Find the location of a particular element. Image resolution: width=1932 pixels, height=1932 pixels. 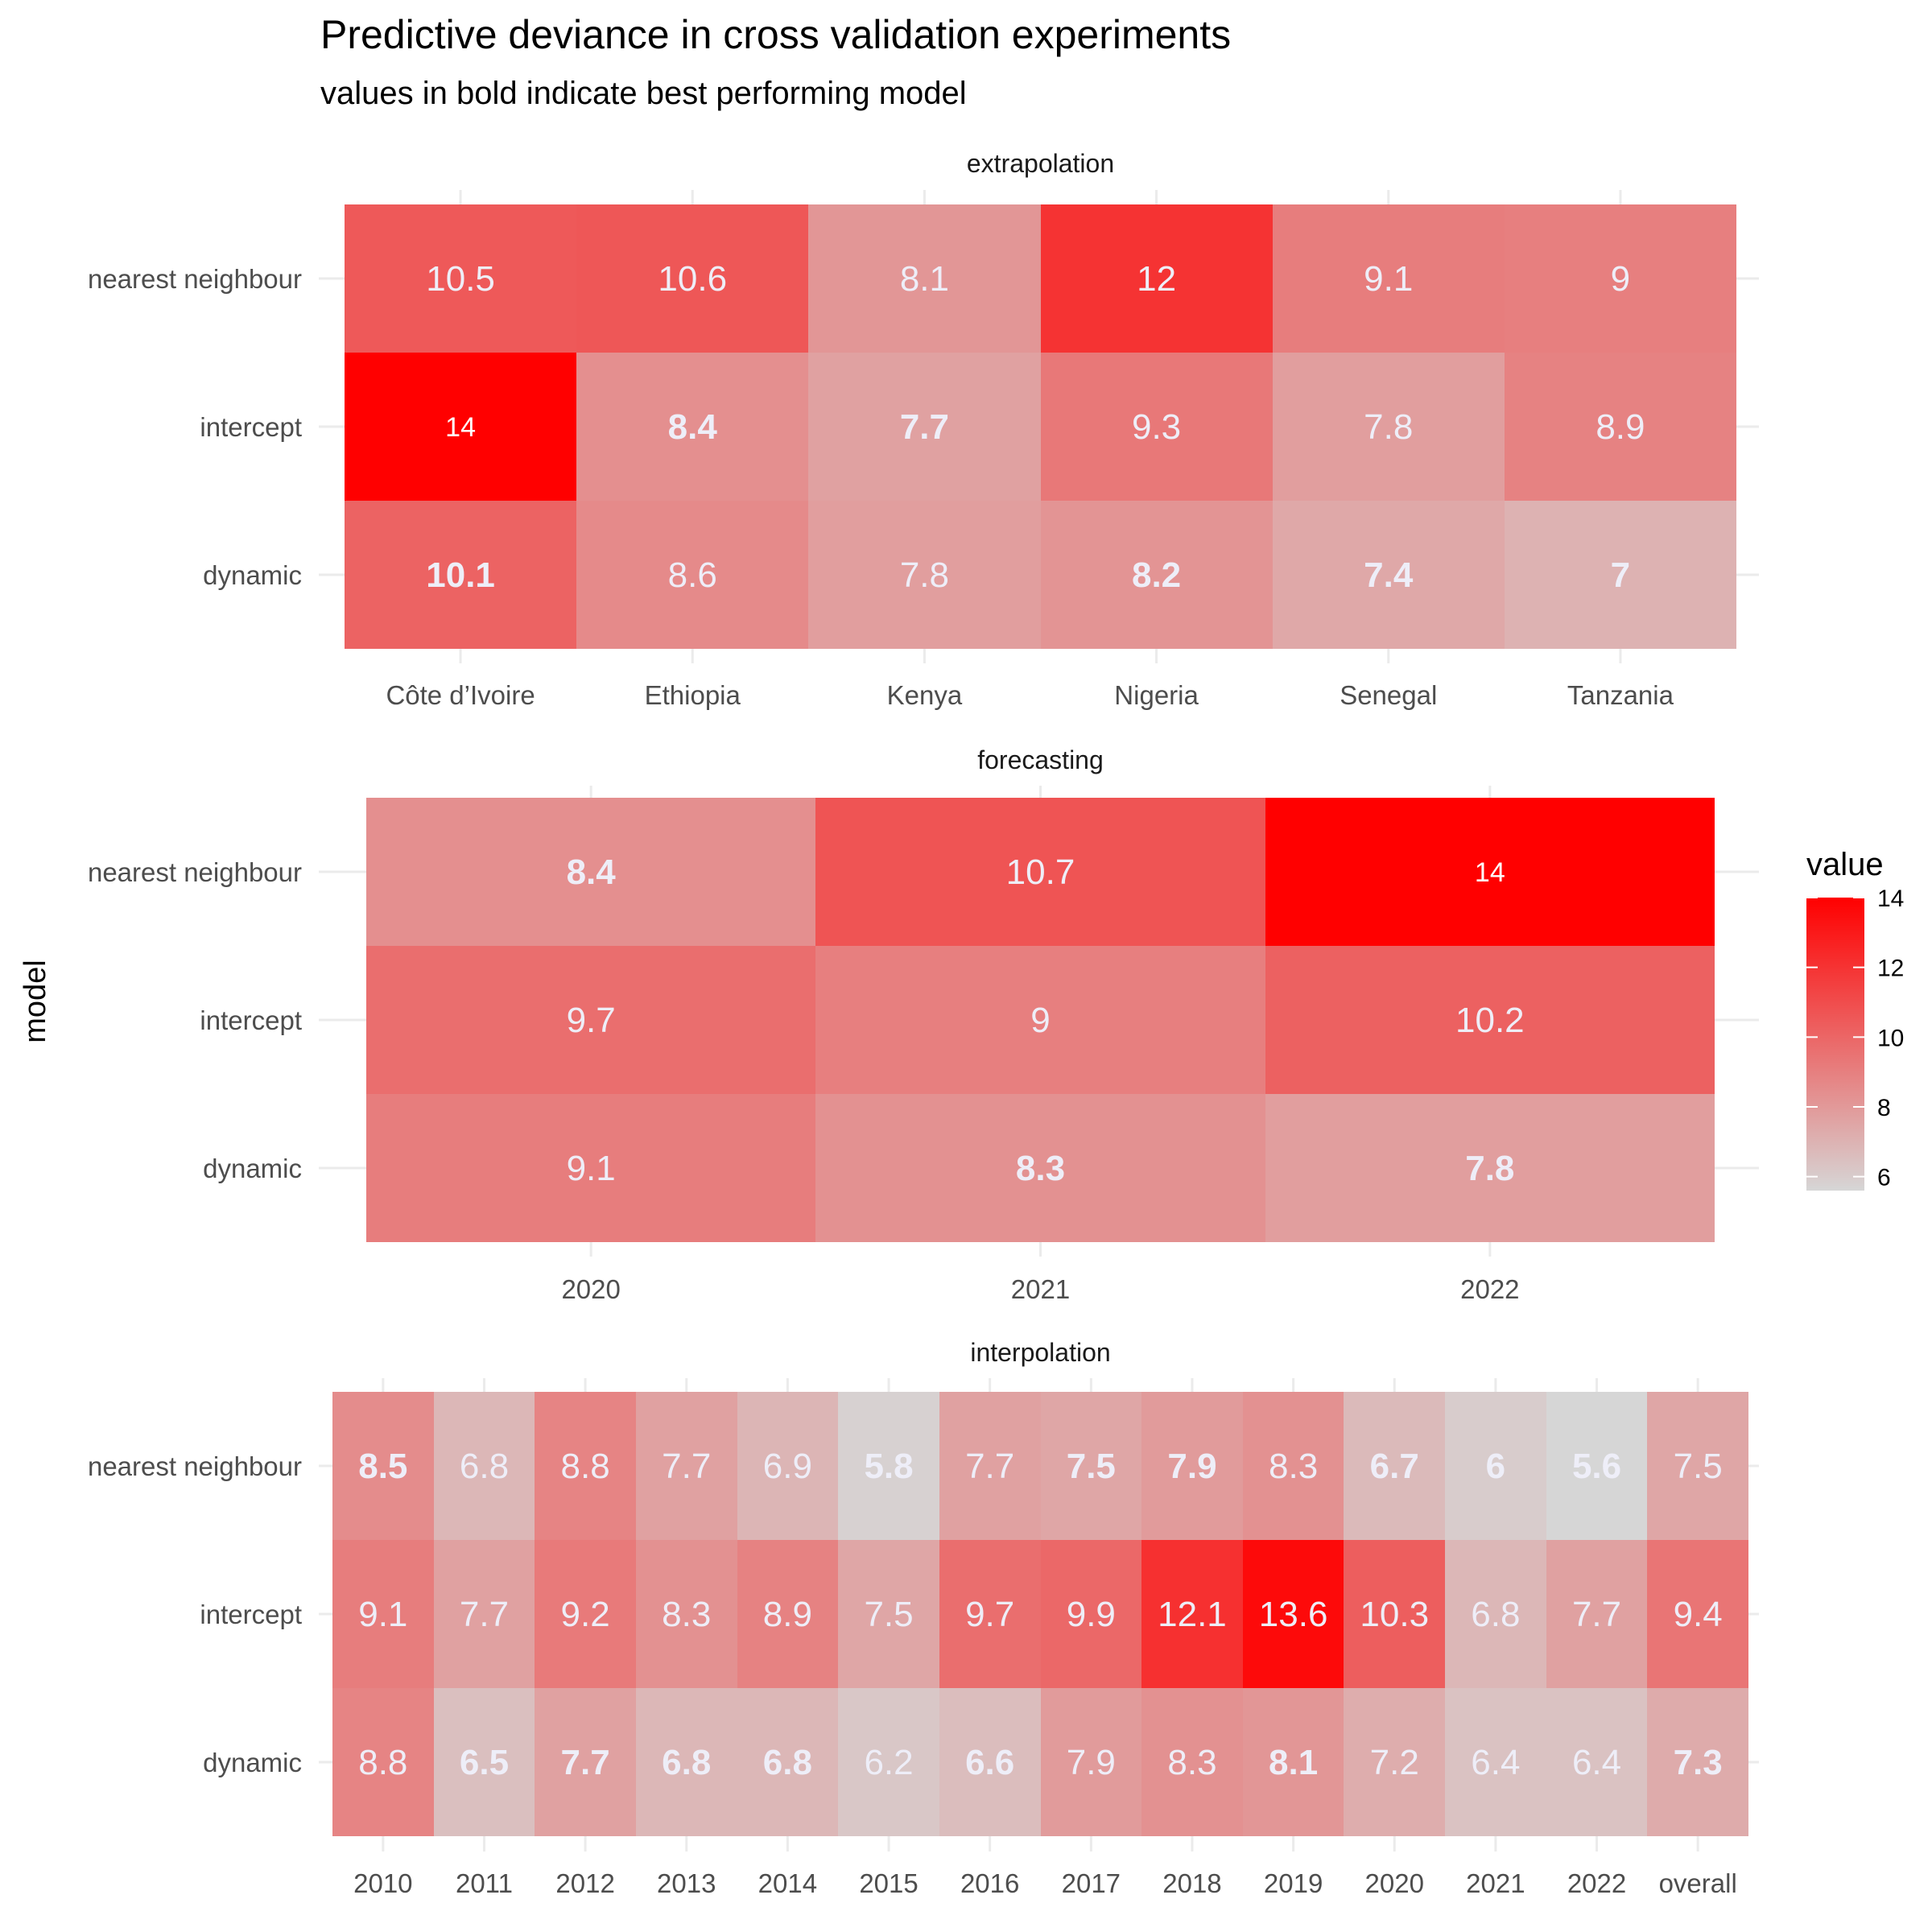

x-tick-label: 2017 is located at coordinates (1091, 1883).